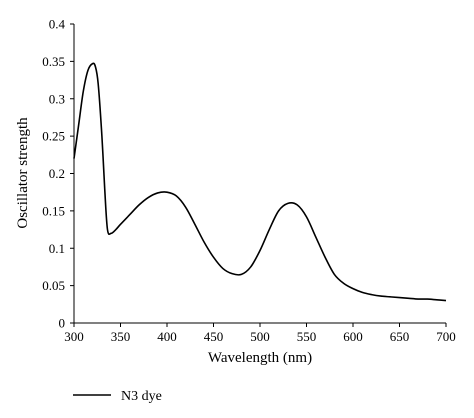 The height and width of the screenshot is (418, 474). I want to click on x-tick-label: 450, so click(214, 336).